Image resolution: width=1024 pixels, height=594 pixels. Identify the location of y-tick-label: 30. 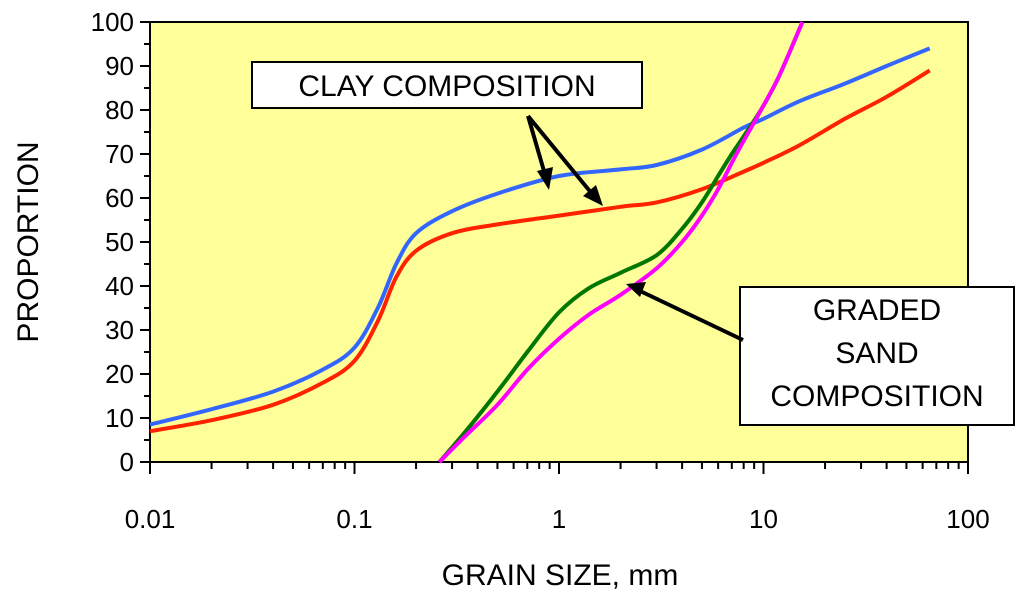
(119, 330).